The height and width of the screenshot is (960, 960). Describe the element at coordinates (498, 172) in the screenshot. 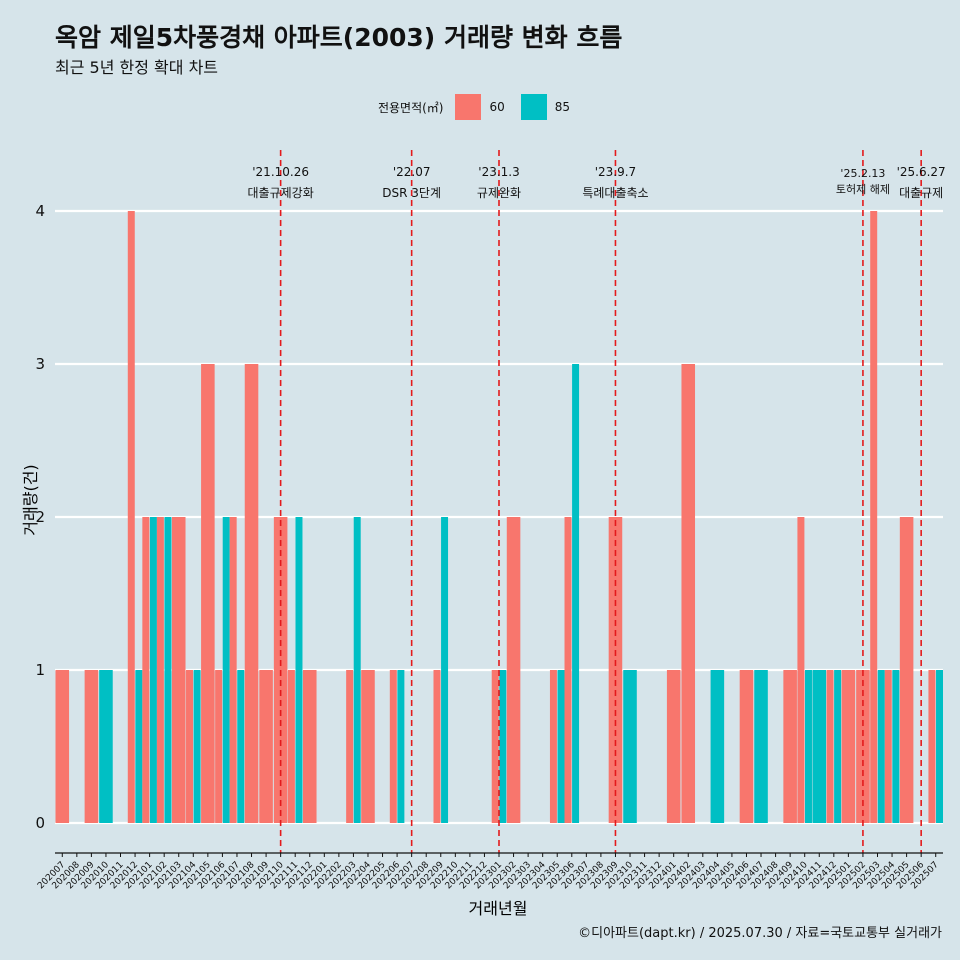

I see `event-date-label: '23.1.3` at that location.